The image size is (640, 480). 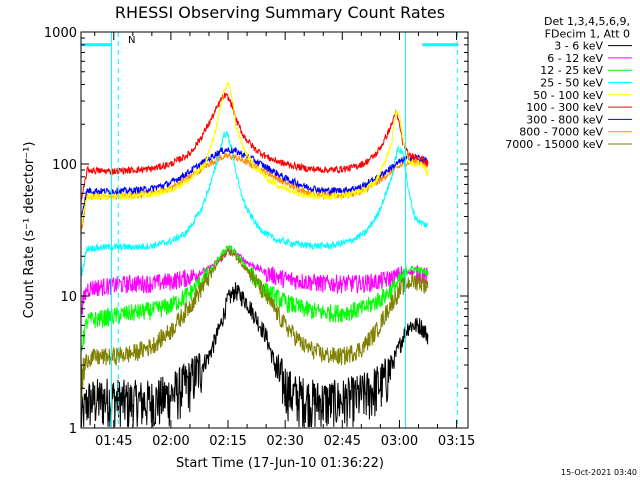 I want to click on legend-label: 800 - 7000 keV, so click(x=561, y=132).